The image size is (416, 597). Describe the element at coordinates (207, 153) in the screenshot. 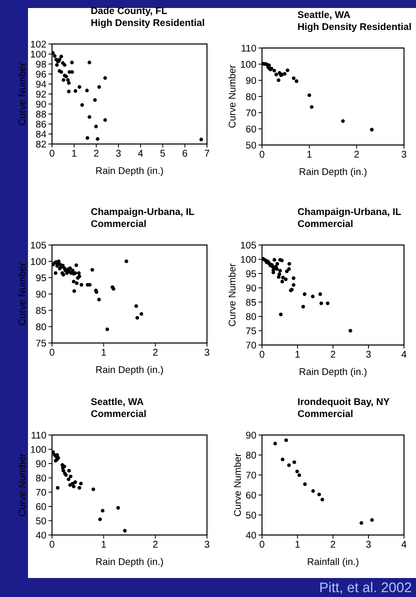

I see `x-tick-label: 7` at that location.